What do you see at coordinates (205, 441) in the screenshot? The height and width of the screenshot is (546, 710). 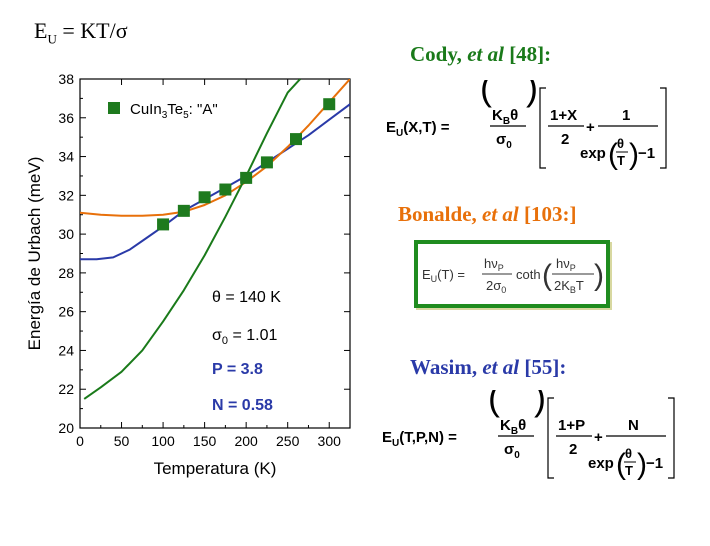 I see `x-tick-label: 150` at bounding box center [205, 441].